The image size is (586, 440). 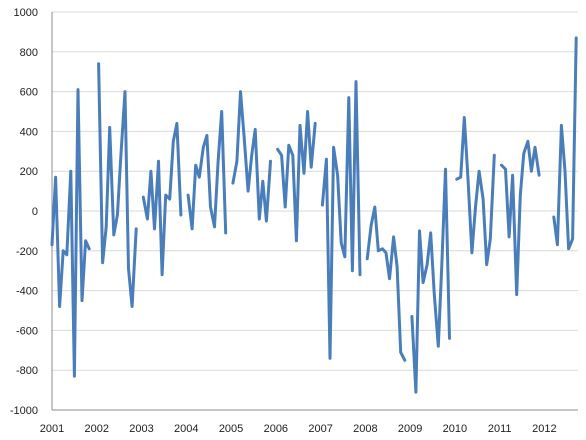 What do you see at coordinates (410, 429) in the screenshot?
I see `x-tick-label: 2009` at bounding box center [410, 429].